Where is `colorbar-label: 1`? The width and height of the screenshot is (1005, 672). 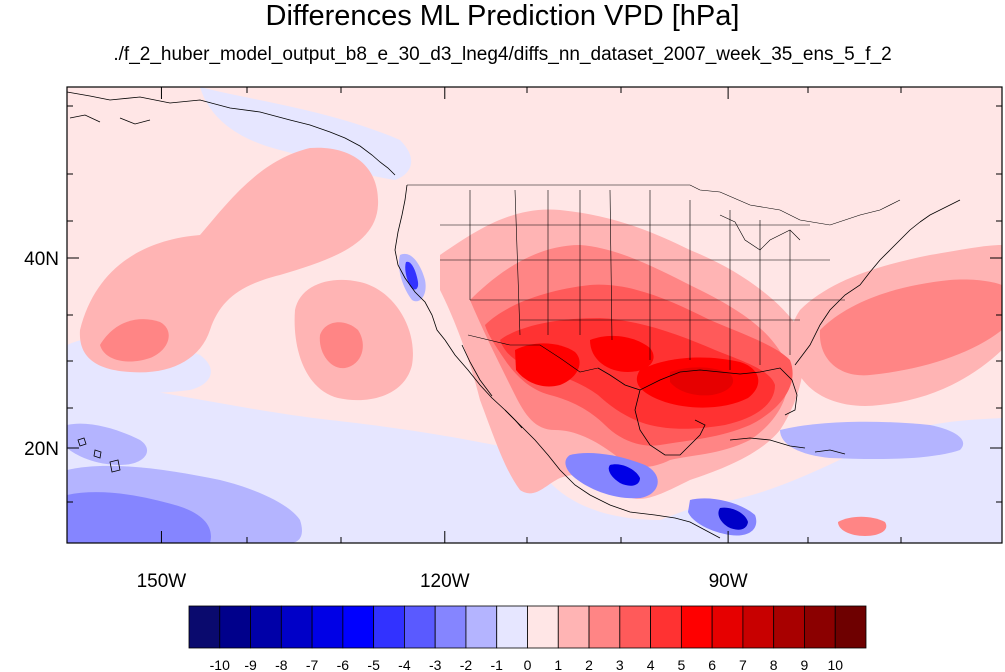 colorbar-label: 1 is located at coordinates (558, 664).